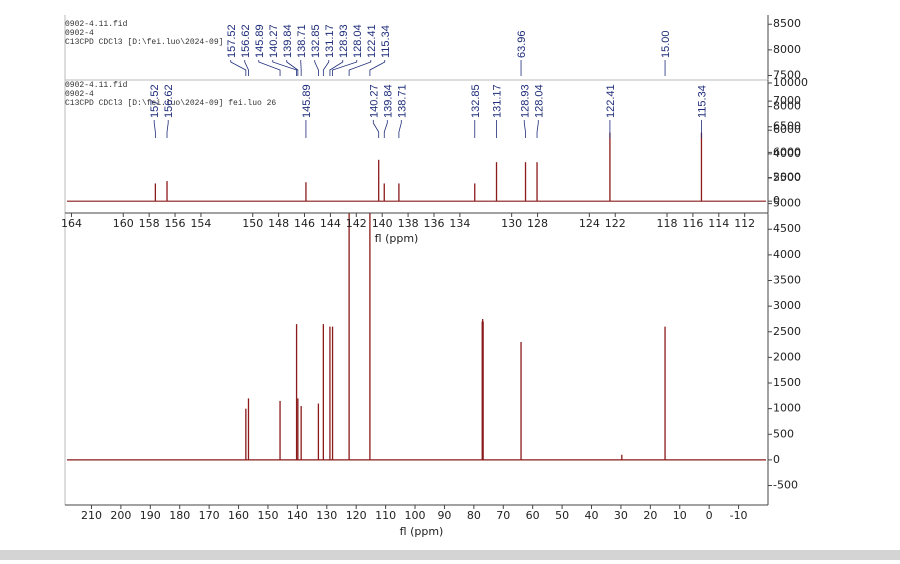  What do you see at coordinates (667, 223) in the screenshot?
I see `x-tick-label: 118` at bounding box center [667, 223].